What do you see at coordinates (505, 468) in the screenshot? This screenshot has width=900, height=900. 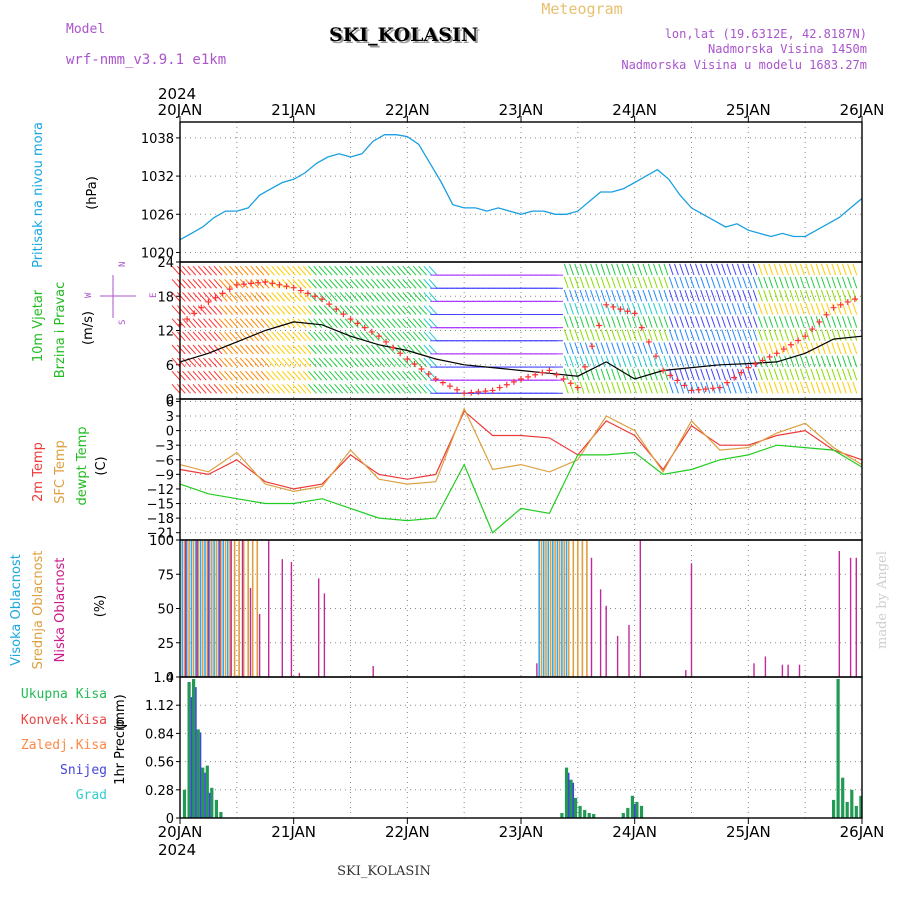 I see `temperature-panel: 630−3−6−9−12−15−18−21` at bounding box center [505, 468].